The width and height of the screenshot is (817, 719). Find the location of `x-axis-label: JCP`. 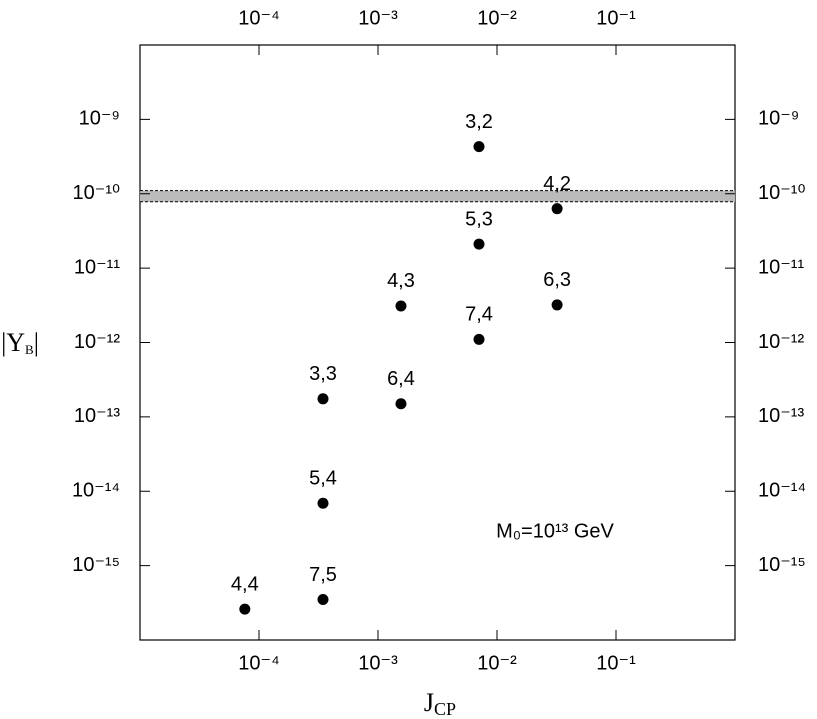

x-axis-label: JCP is located at coordinates (440, 703).